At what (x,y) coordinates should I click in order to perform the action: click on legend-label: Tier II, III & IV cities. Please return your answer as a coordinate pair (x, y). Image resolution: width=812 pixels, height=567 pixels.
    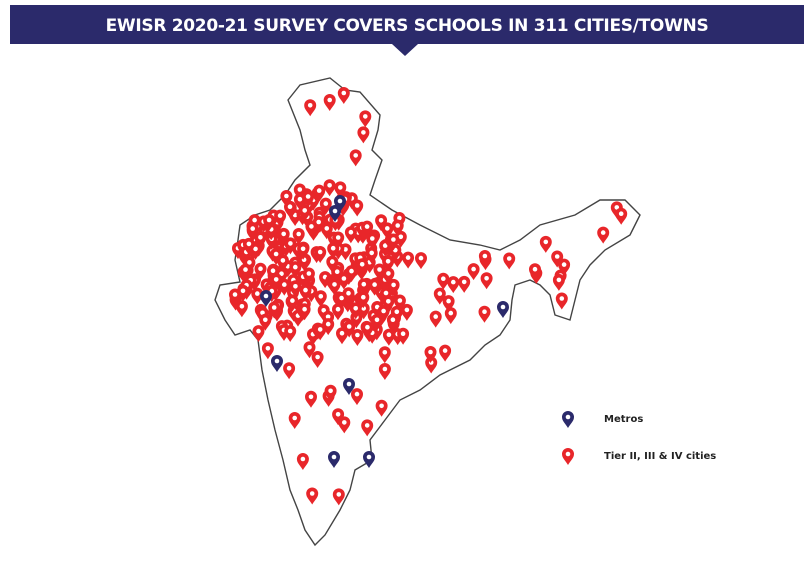
    Looking at the image, I should click on (660, 456).